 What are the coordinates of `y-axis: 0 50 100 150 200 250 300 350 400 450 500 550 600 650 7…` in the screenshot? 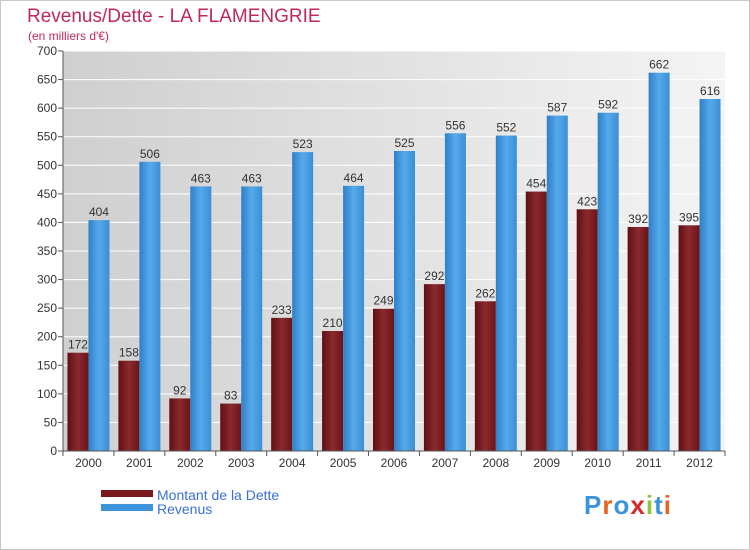 It's located at (50, 251).